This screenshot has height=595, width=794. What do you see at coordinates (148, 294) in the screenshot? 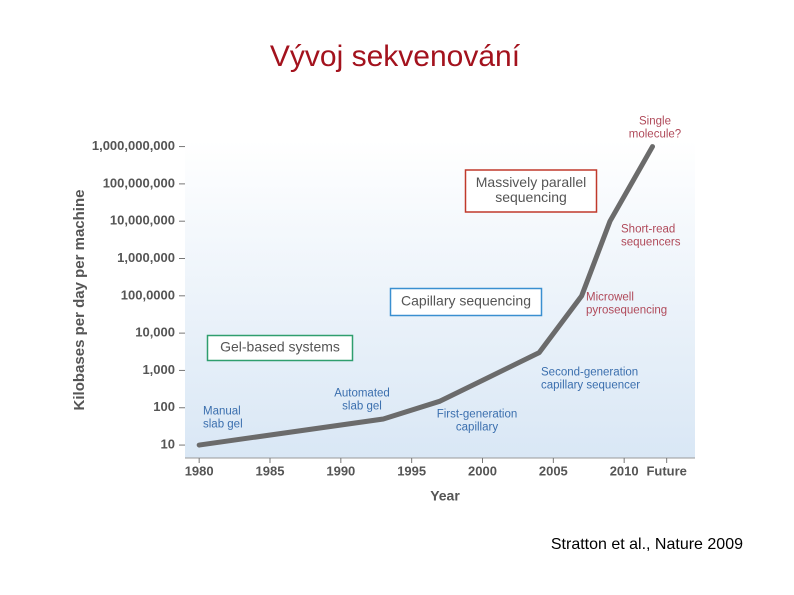
I see `y-tick-label: 100,0000` at bounding box center [148, 294].